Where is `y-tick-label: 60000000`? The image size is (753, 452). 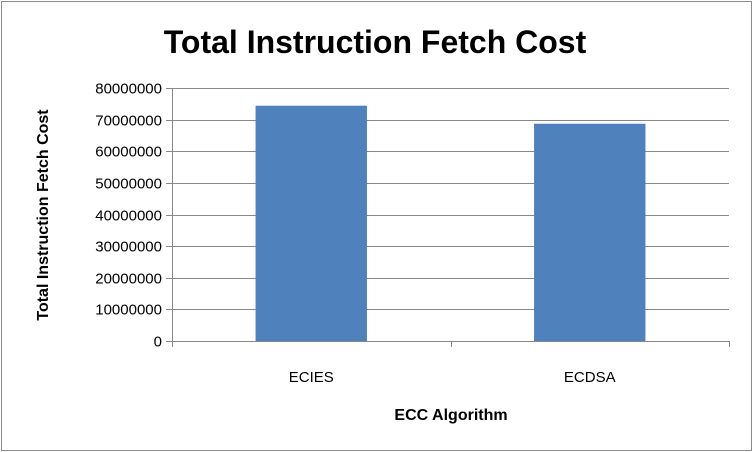 y-tick-label: 60000000 is located at coordinates (128, 152).